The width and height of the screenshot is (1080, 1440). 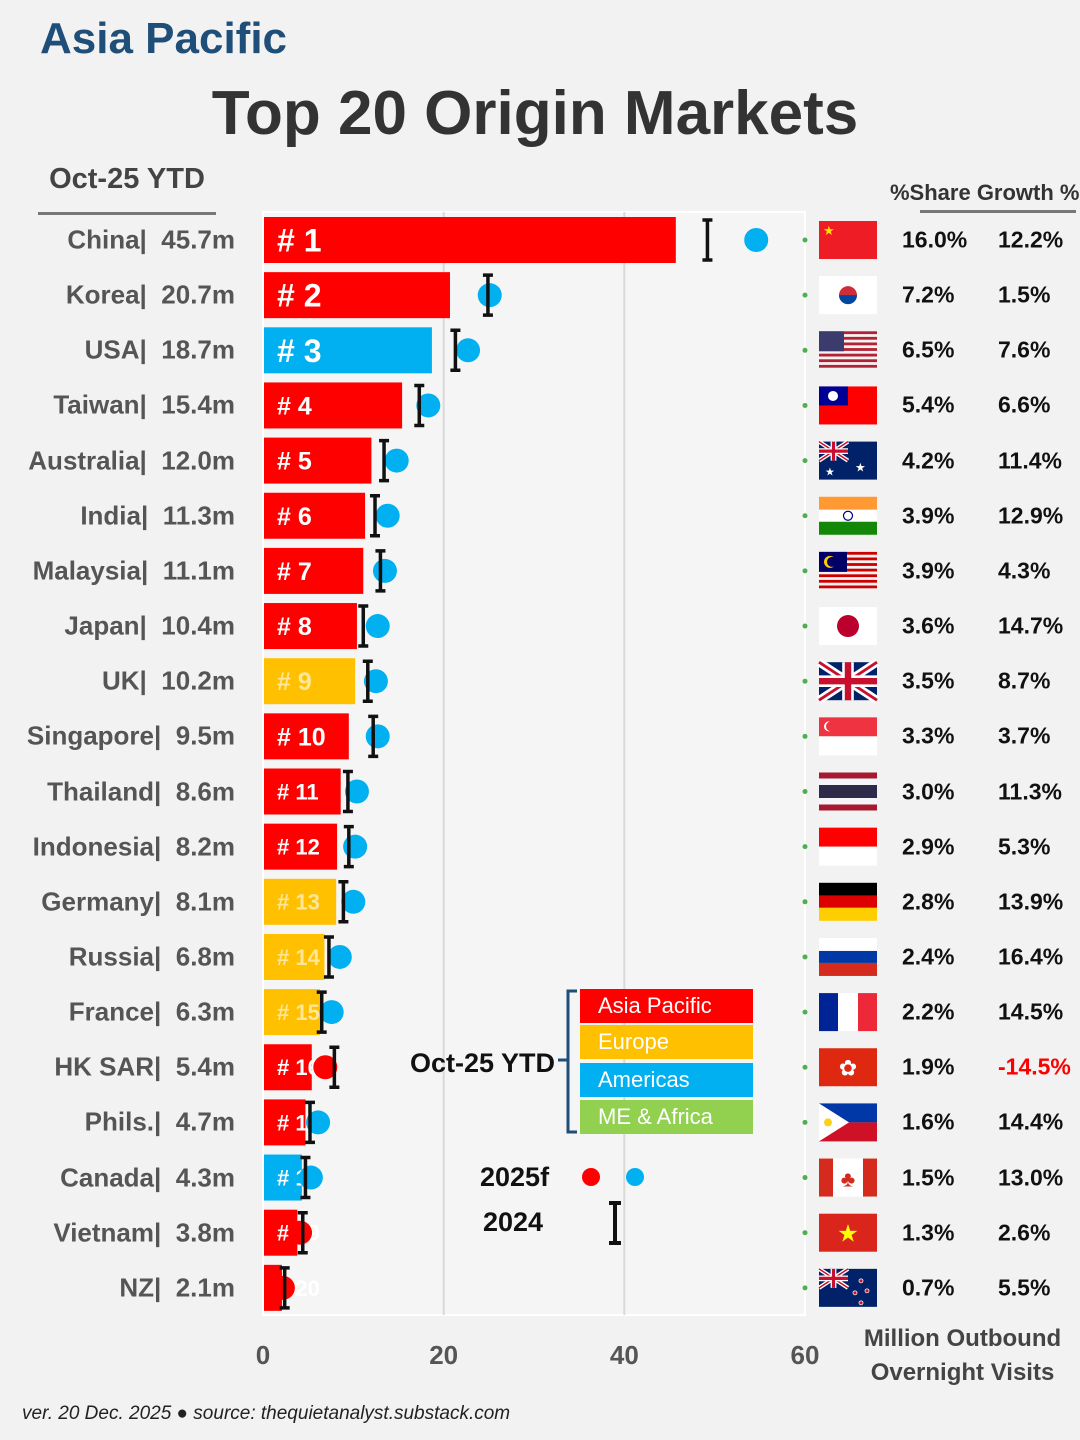 What do you see at coordinates (666, 1117) in the screenshot?
I see `legend-me-africa: ME & Africa` at bounding box center [666, 1117].